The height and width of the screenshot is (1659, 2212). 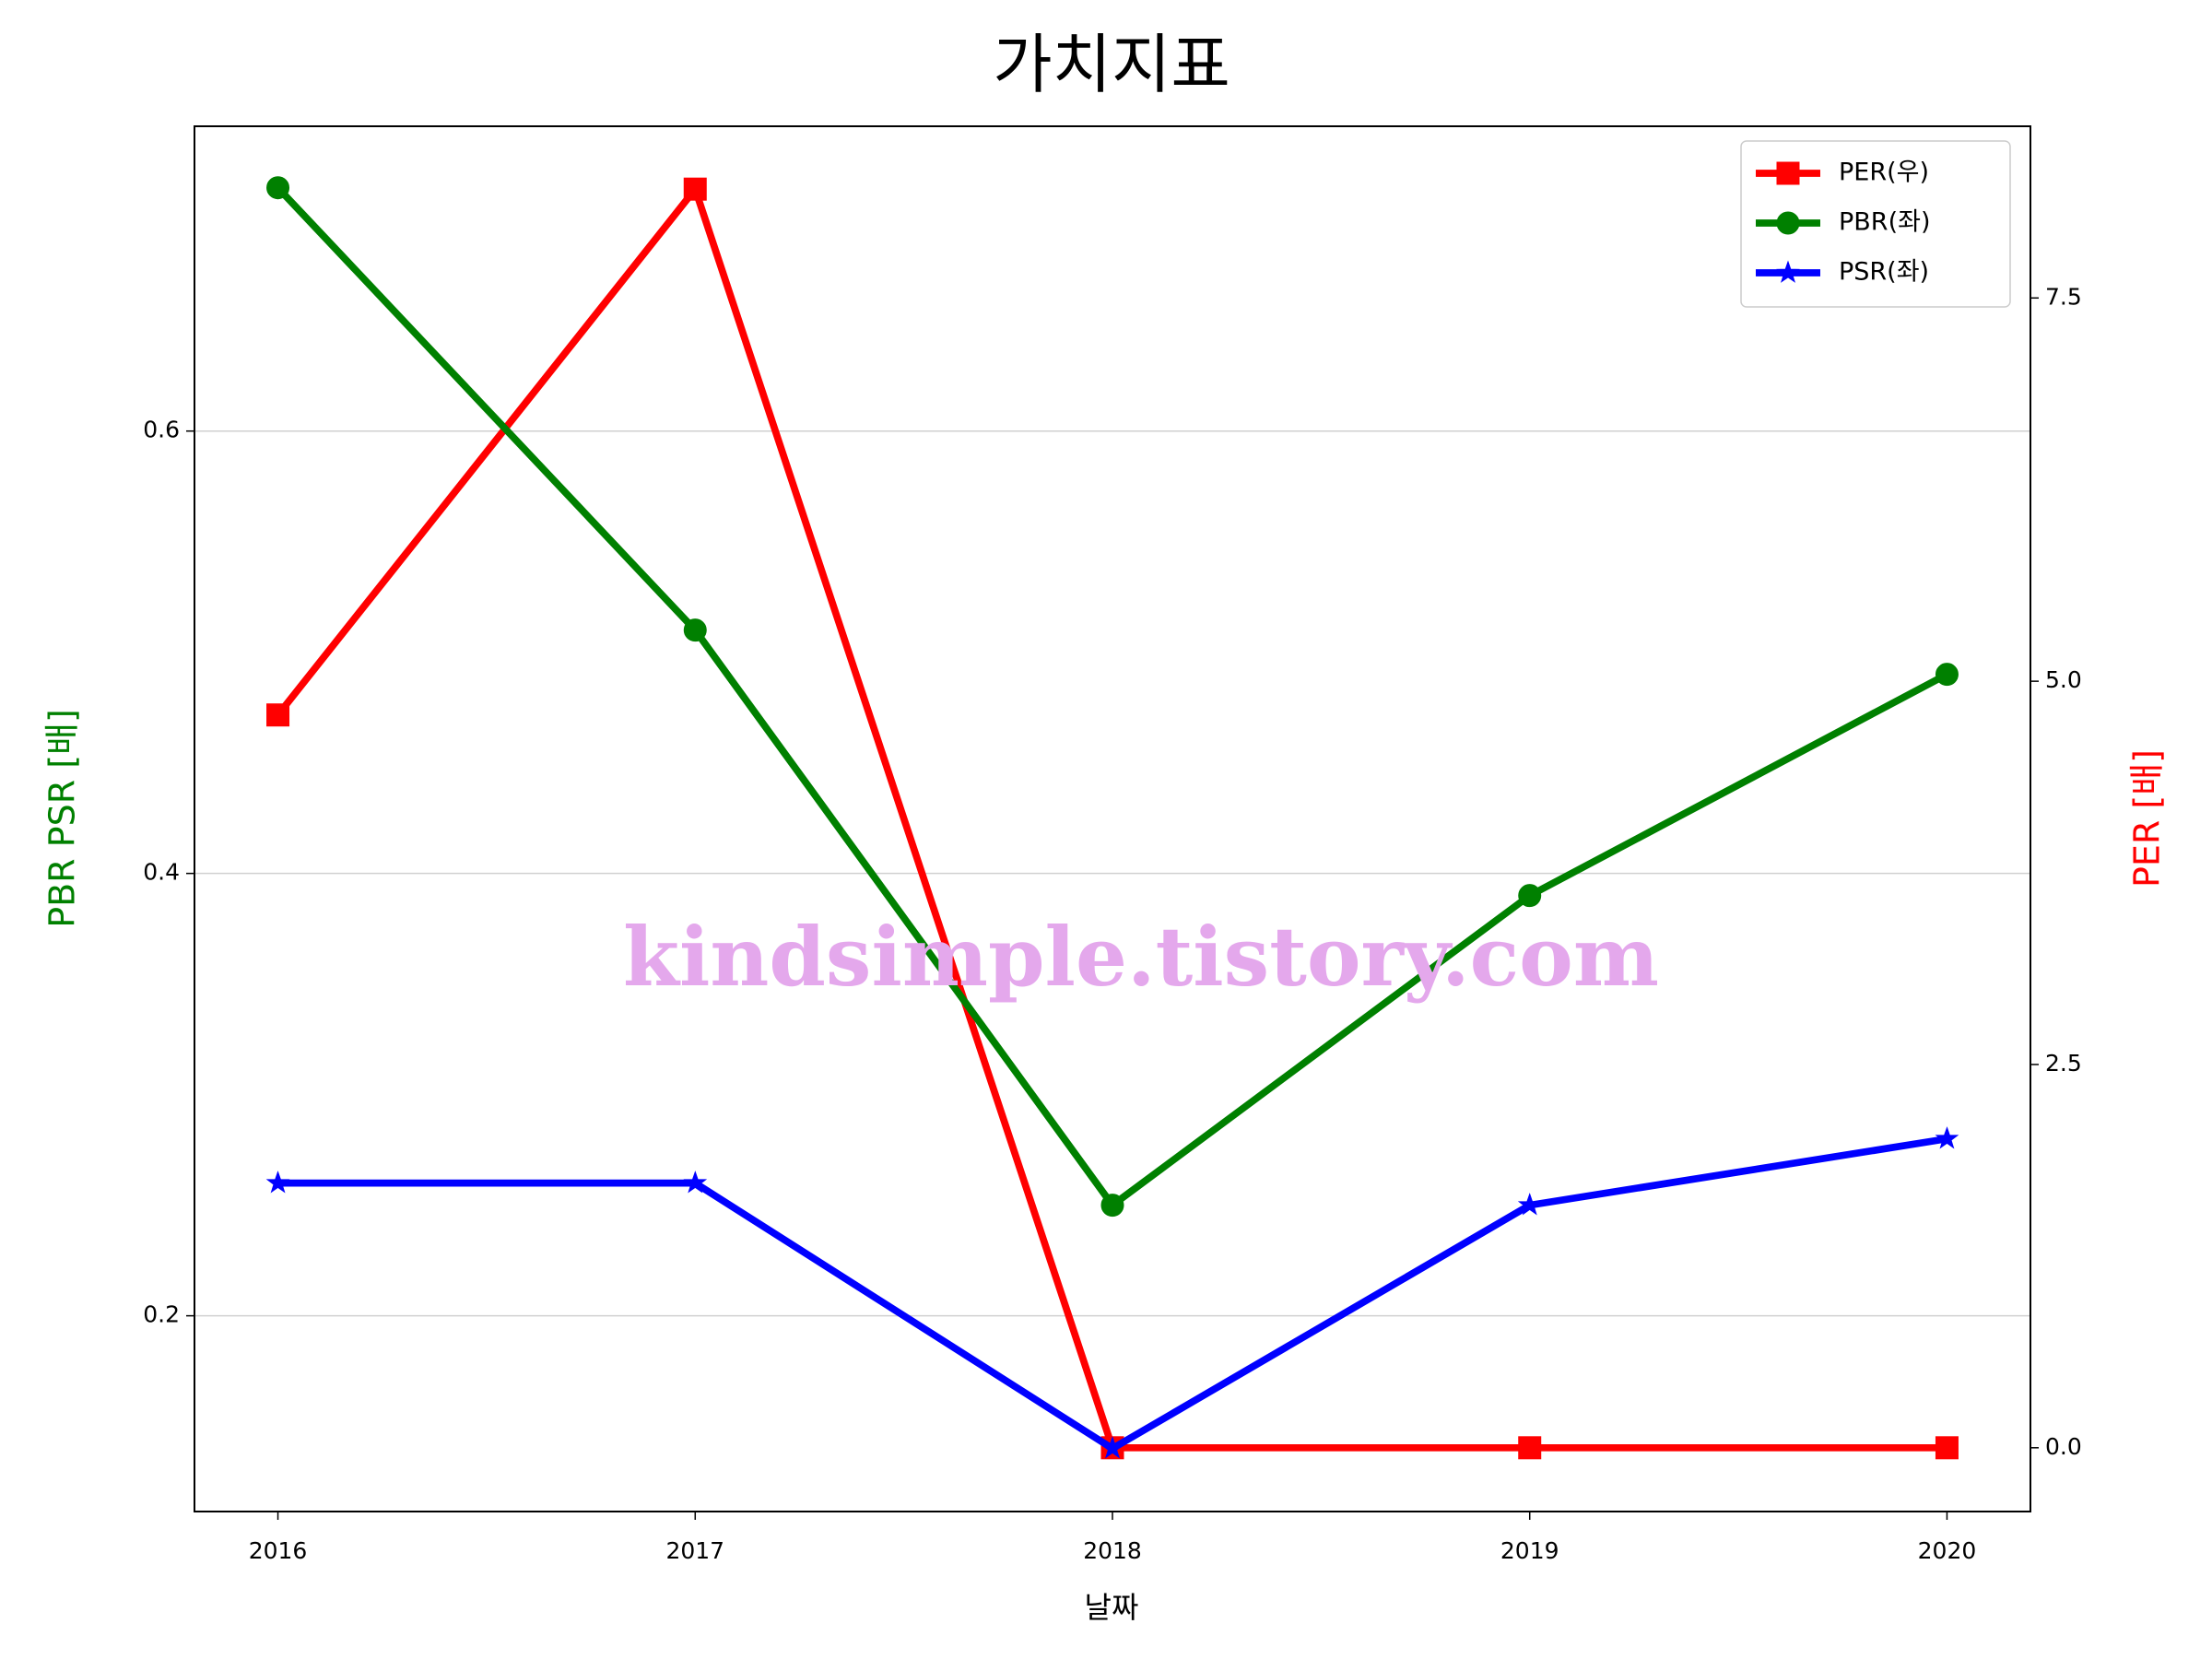 What do you see at coordinates (2063, 1446) in the screenshot?
I see `y2-tick-label: 0.0` at bounding box center [2063, 1446].